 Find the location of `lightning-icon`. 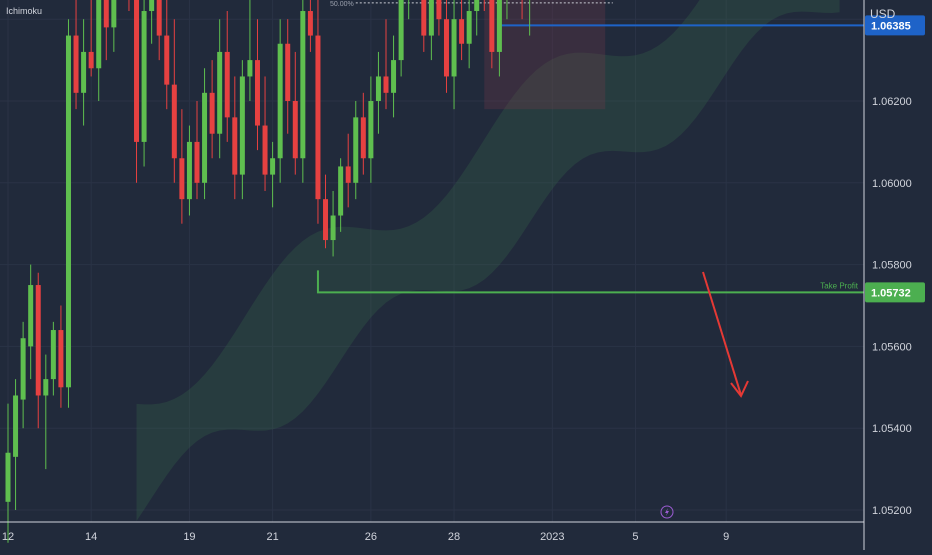

lightning-icon is located at coordinates (667, 512).